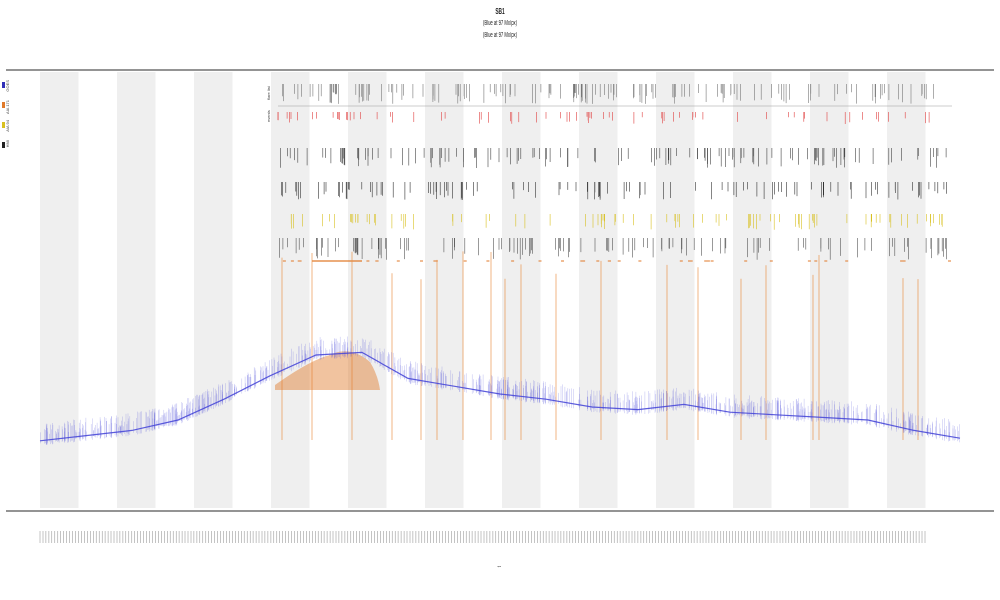 This screenshot has height=600, width=1000. I want to click on flare-hump, so click(327, 370).